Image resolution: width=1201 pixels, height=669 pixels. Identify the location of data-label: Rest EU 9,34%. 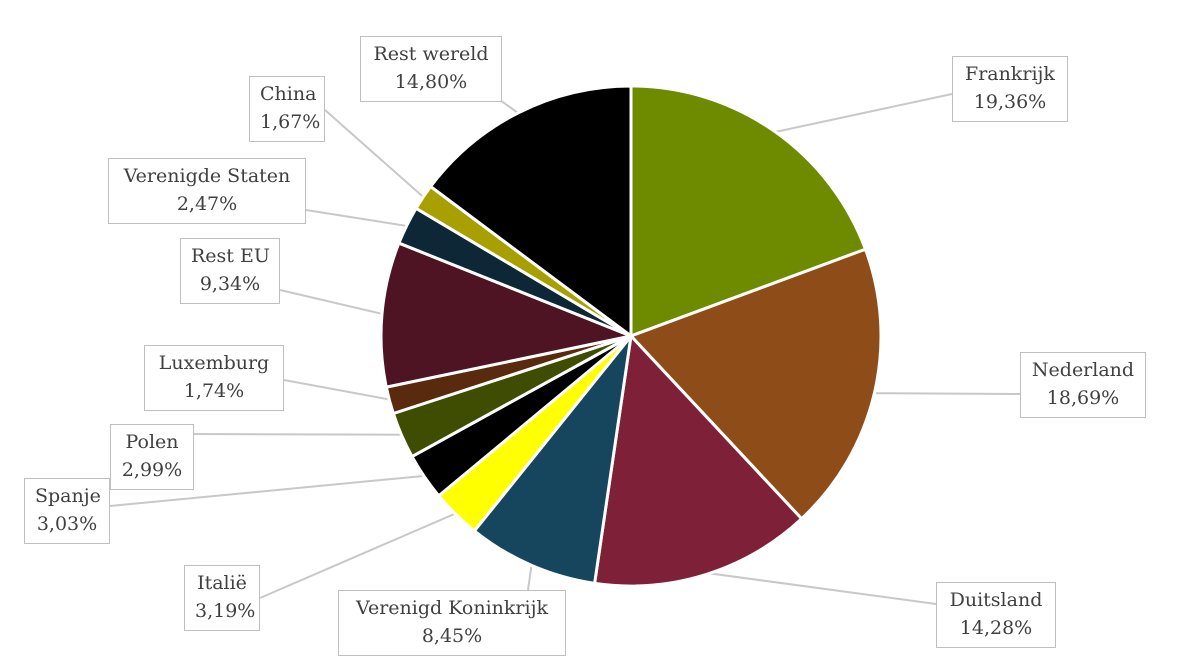
(230, 271).